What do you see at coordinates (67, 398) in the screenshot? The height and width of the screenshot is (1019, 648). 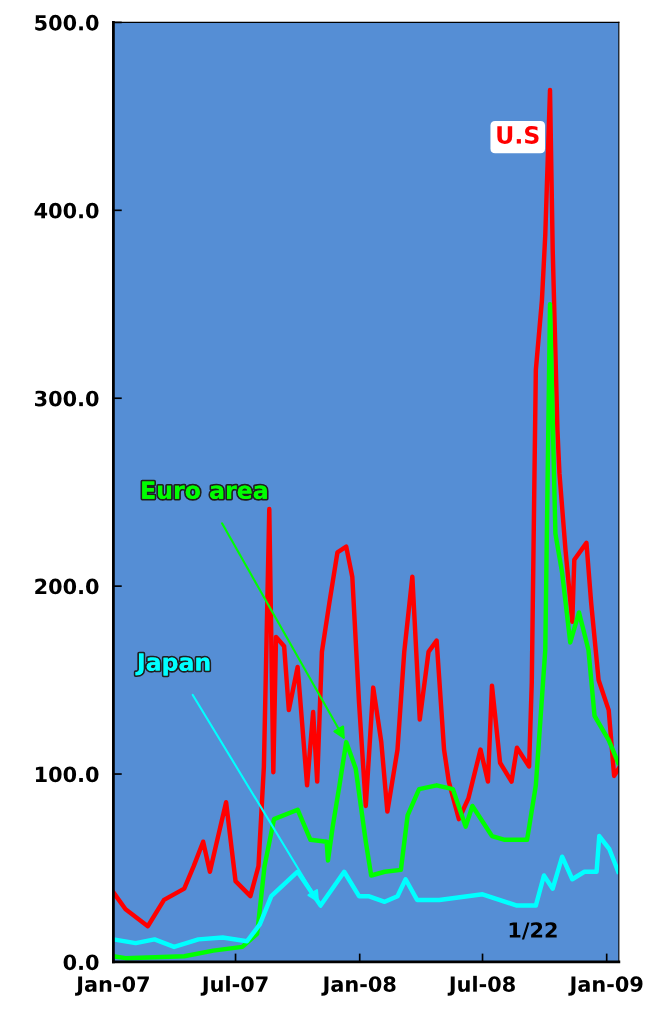 I see `y-tick-label: 300.0` at bounding box center [67, 398].